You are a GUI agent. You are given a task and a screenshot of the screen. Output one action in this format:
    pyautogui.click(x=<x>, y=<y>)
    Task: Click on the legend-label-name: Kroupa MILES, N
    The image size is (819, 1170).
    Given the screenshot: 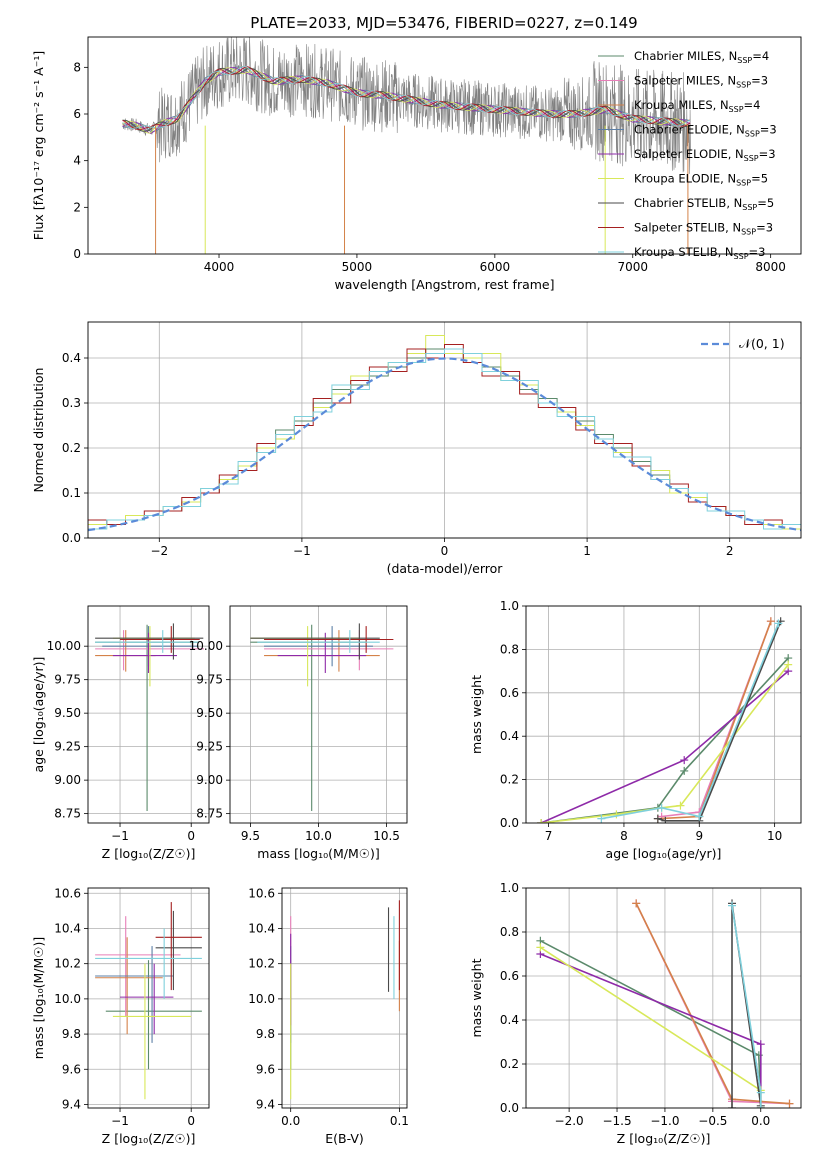 What is the action you would take?
    pyautogui.click(x=681, y=105)
    